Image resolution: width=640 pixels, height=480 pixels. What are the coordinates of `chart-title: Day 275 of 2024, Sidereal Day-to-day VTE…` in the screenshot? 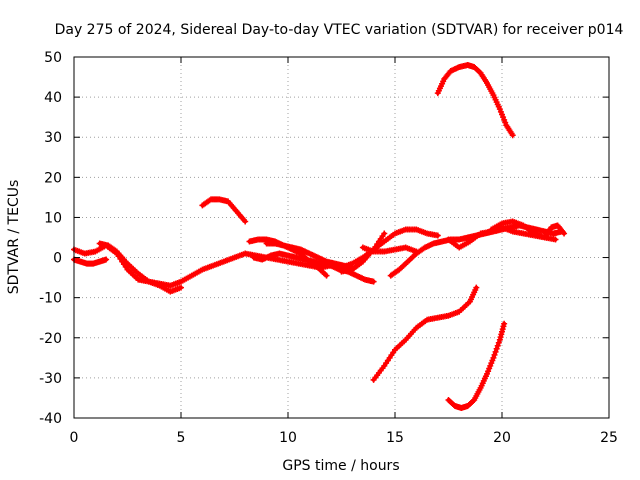 It's located at (339, 30).